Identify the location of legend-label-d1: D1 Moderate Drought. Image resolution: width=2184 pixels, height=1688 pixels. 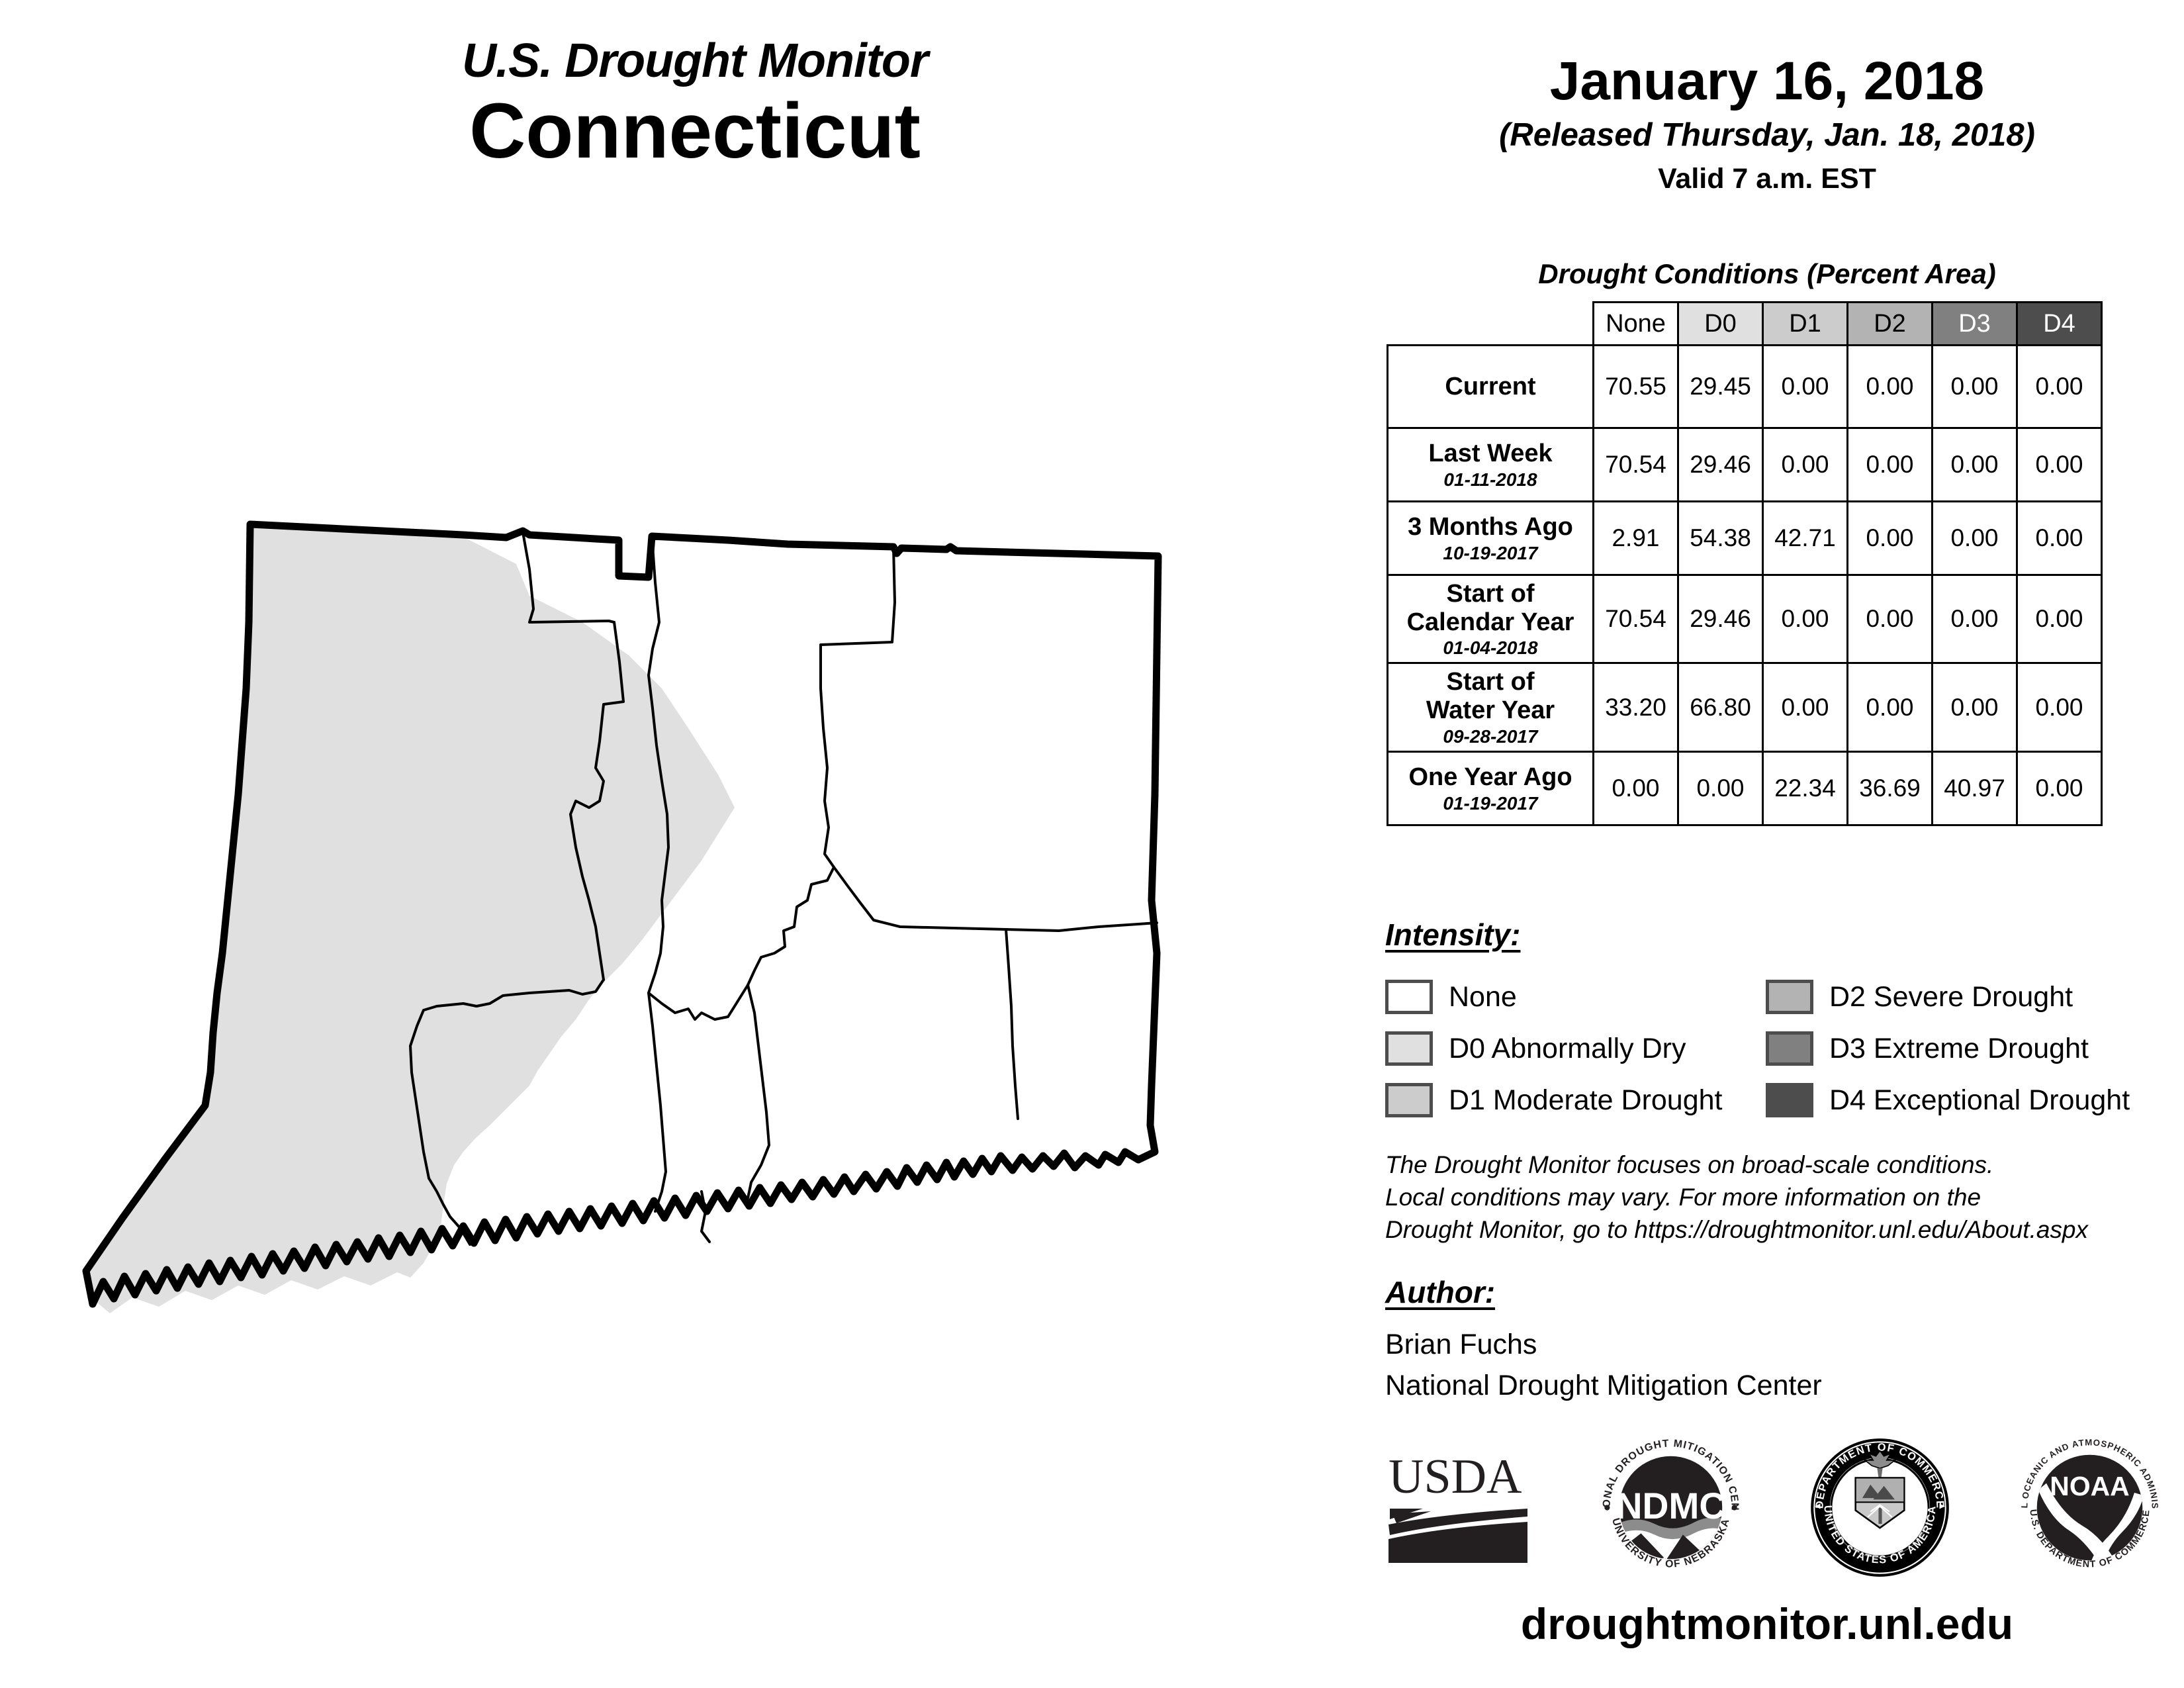
(1586, 1100).